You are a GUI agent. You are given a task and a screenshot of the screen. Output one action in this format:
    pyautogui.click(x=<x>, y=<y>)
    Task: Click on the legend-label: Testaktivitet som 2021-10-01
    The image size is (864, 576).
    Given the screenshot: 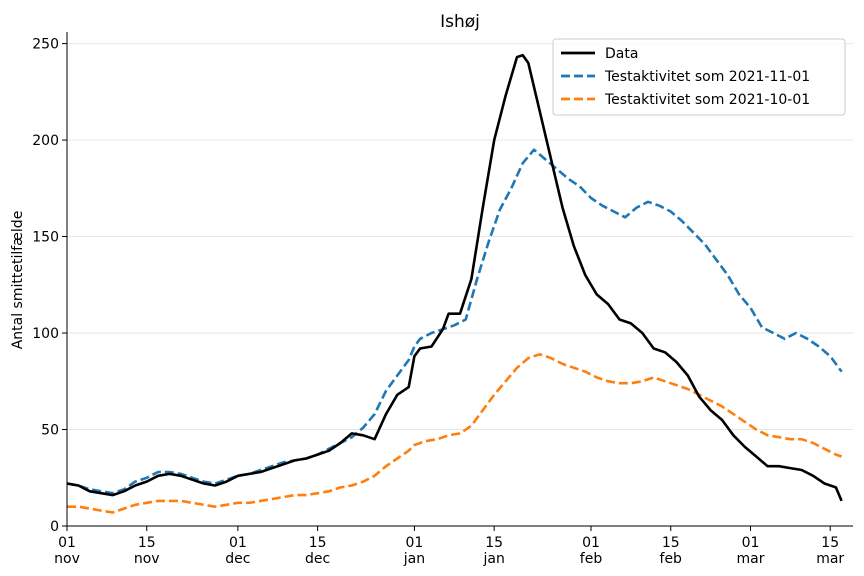 What is the action you would take?
    pyautogui.click(x=707, y=100)
    